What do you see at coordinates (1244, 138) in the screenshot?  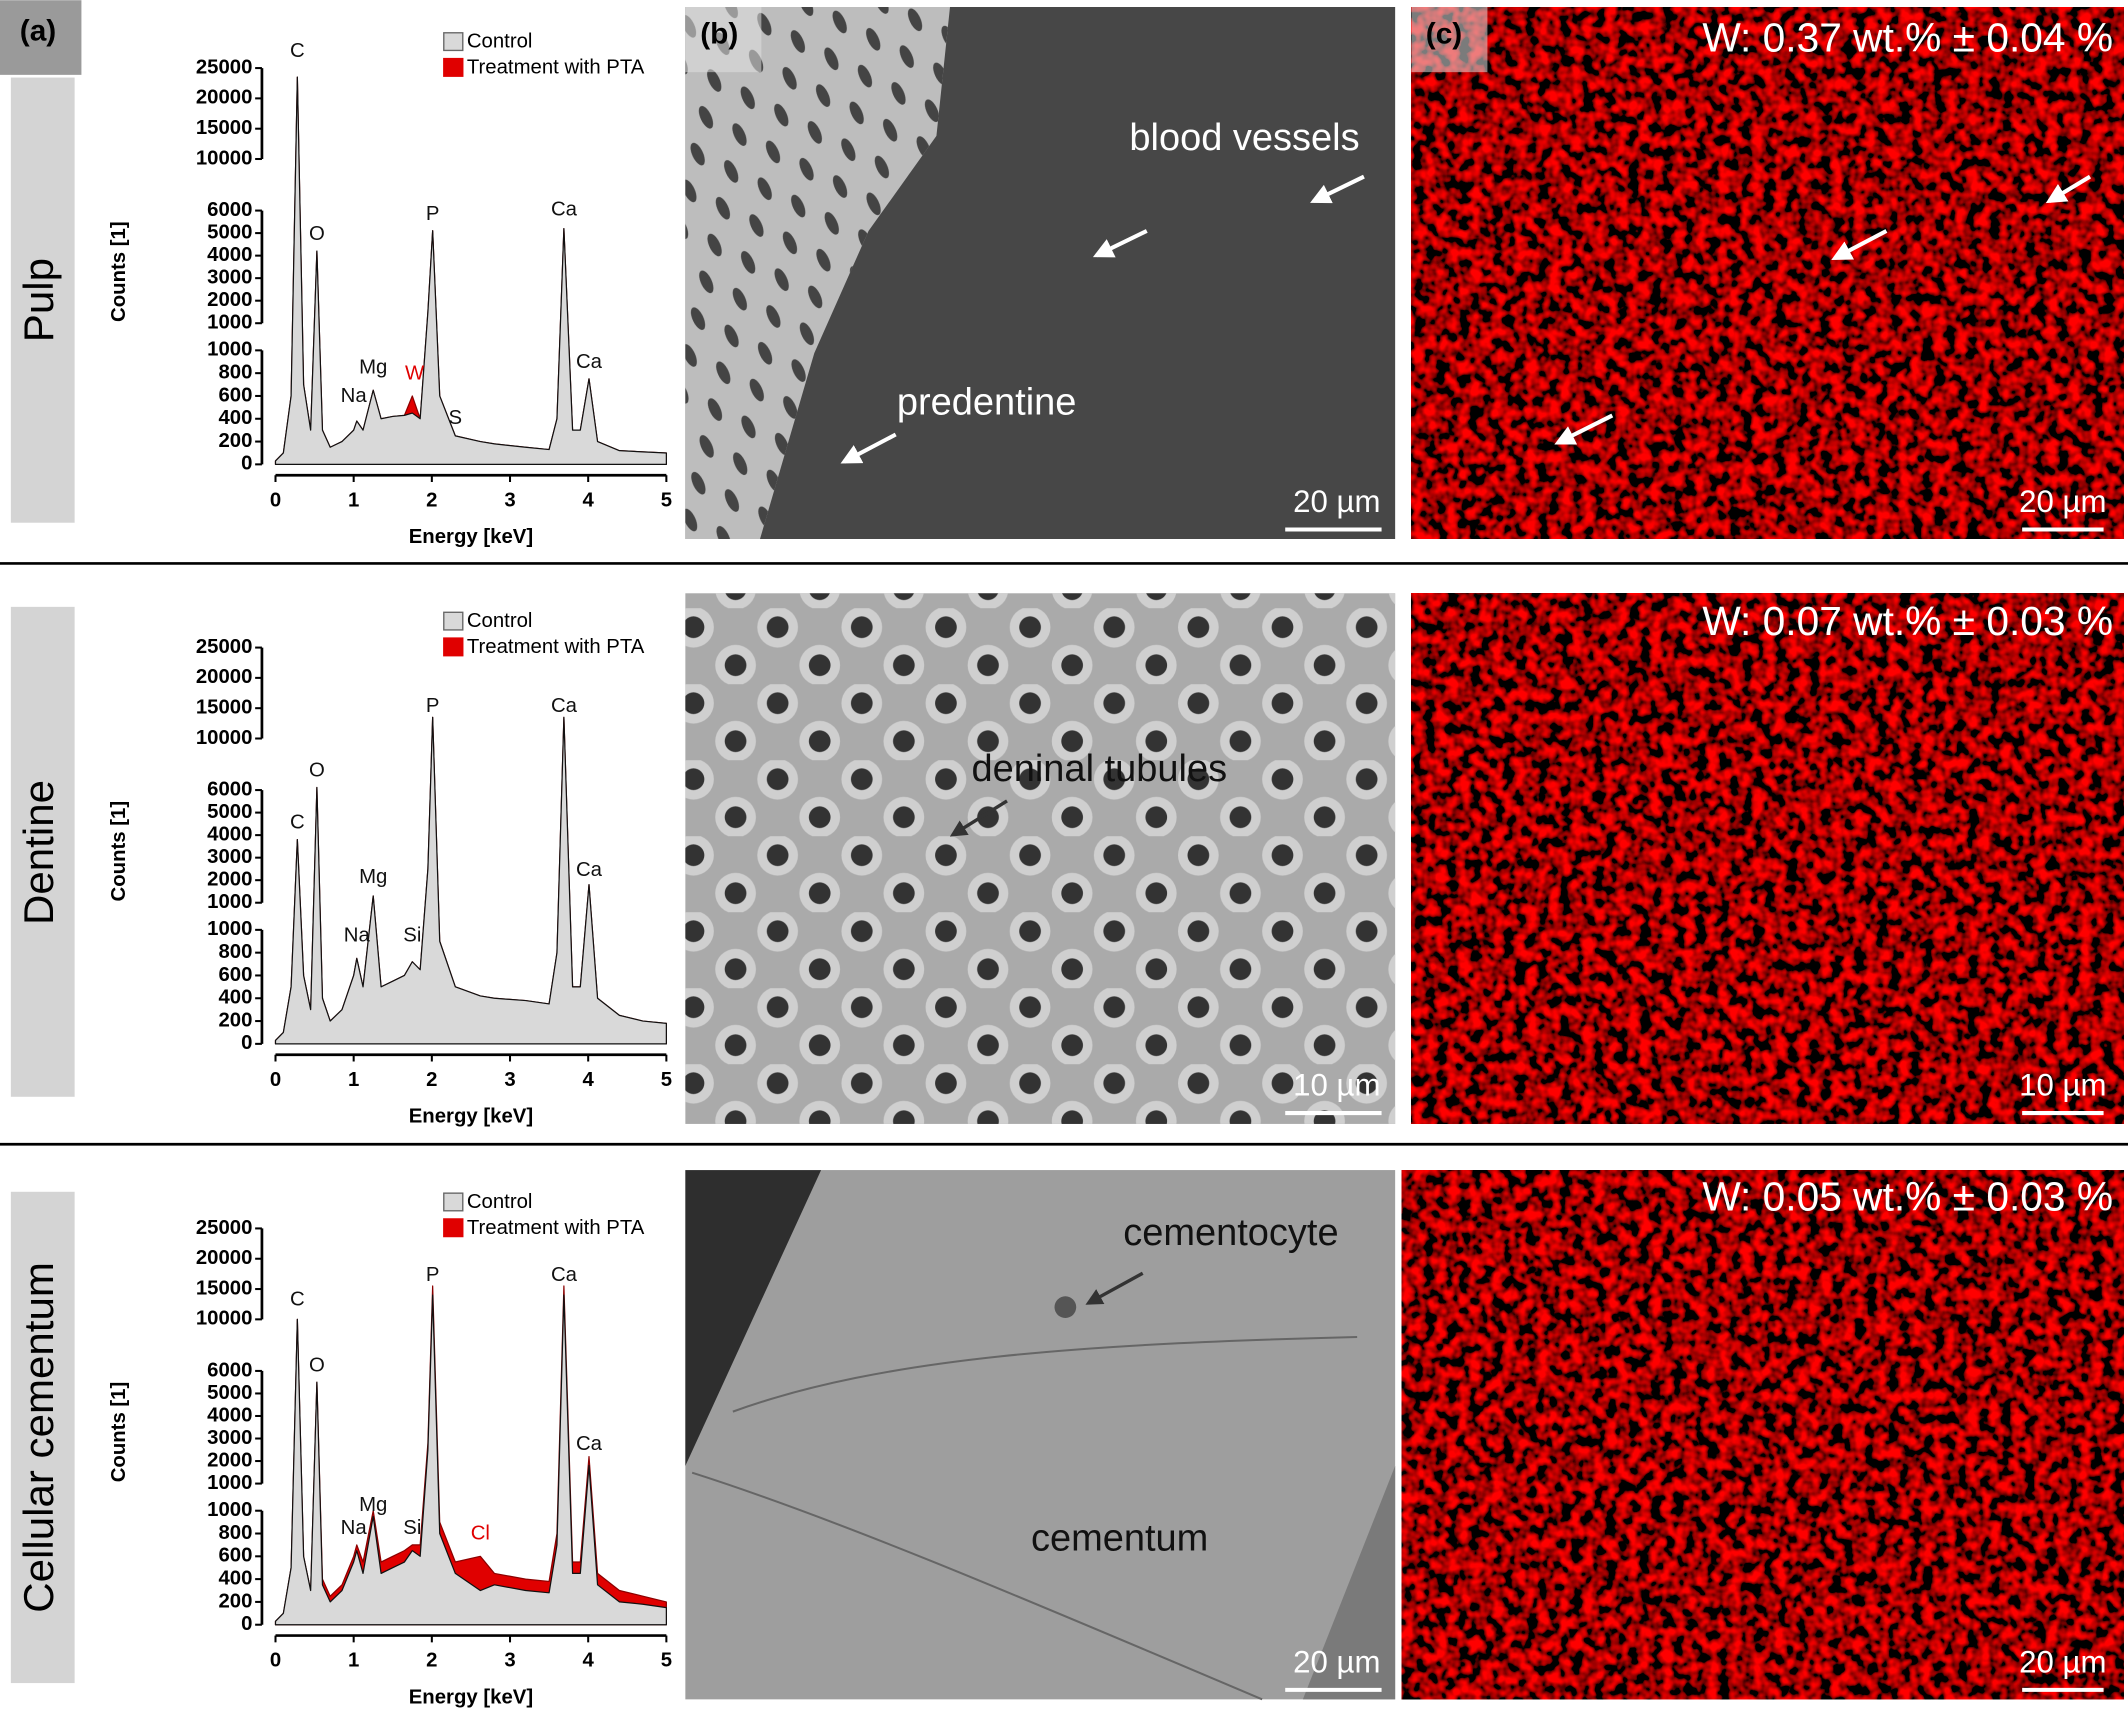 I see `image-annotation: blood vessels` at bounding box center [1244, 138].